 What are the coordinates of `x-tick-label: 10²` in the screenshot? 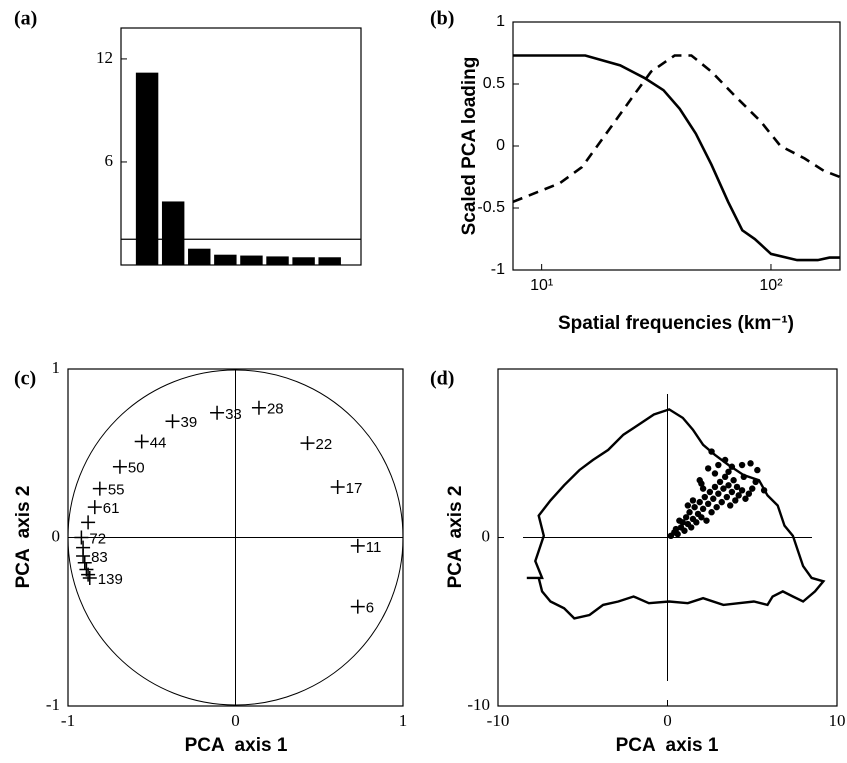 It's located at (771, 285).